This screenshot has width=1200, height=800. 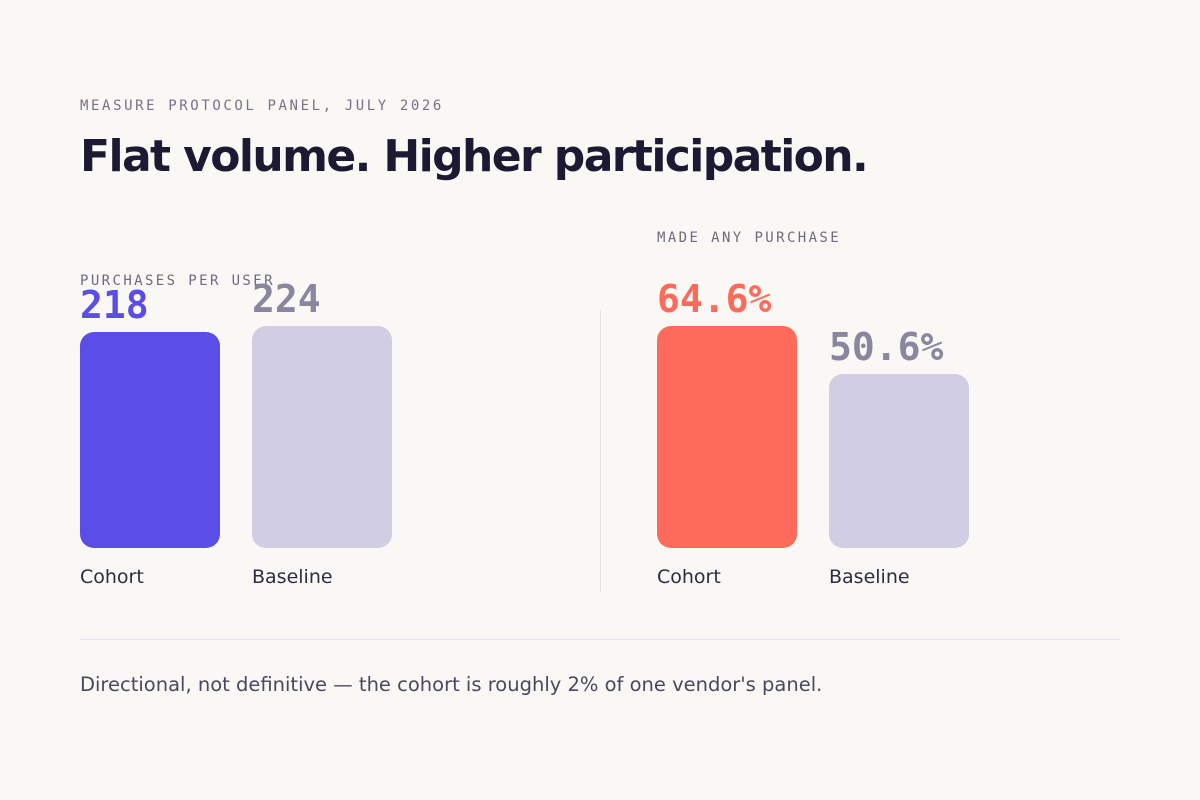 What do you see at coordinates (749, 238) in the screenshot?
I see `chart-title-made-any-purchase: MADE ANY PURCHASE` at bounding box center [749, 238].